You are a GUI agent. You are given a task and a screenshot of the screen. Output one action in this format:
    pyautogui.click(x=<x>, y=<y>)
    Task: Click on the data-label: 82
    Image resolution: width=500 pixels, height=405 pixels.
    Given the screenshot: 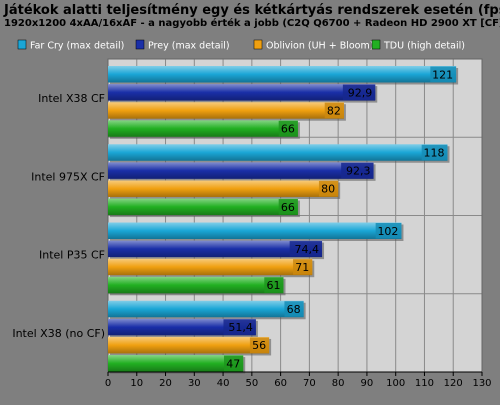 What is the action you would take?
    pyautogui.click(x=334, y=110)
    